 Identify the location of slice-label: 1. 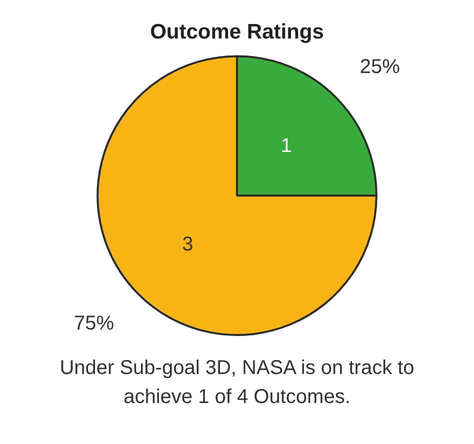
(286, 145).